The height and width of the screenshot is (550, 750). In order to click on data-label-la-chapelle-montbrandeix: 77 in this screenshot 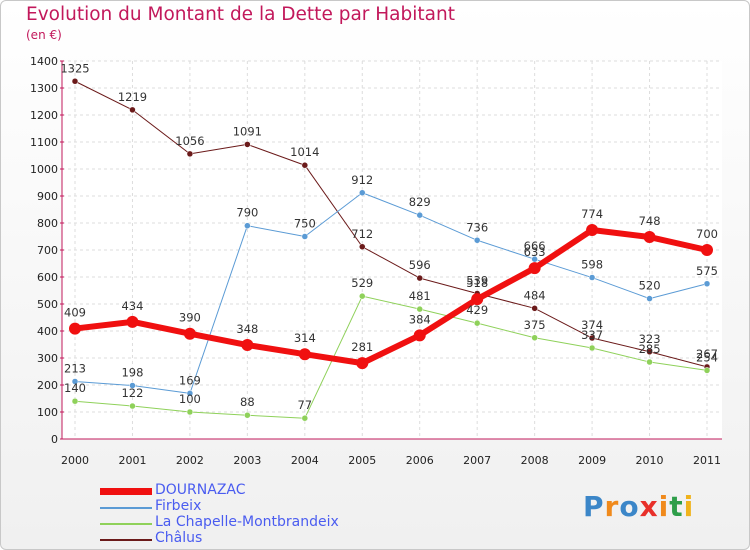, I will do `click(304, 405)`.